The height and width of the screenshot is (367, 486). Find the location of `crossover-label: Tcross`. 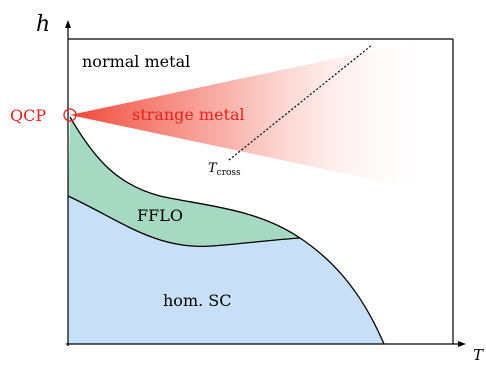

crossover-label: Tcross is located at coordinates (224, 169).